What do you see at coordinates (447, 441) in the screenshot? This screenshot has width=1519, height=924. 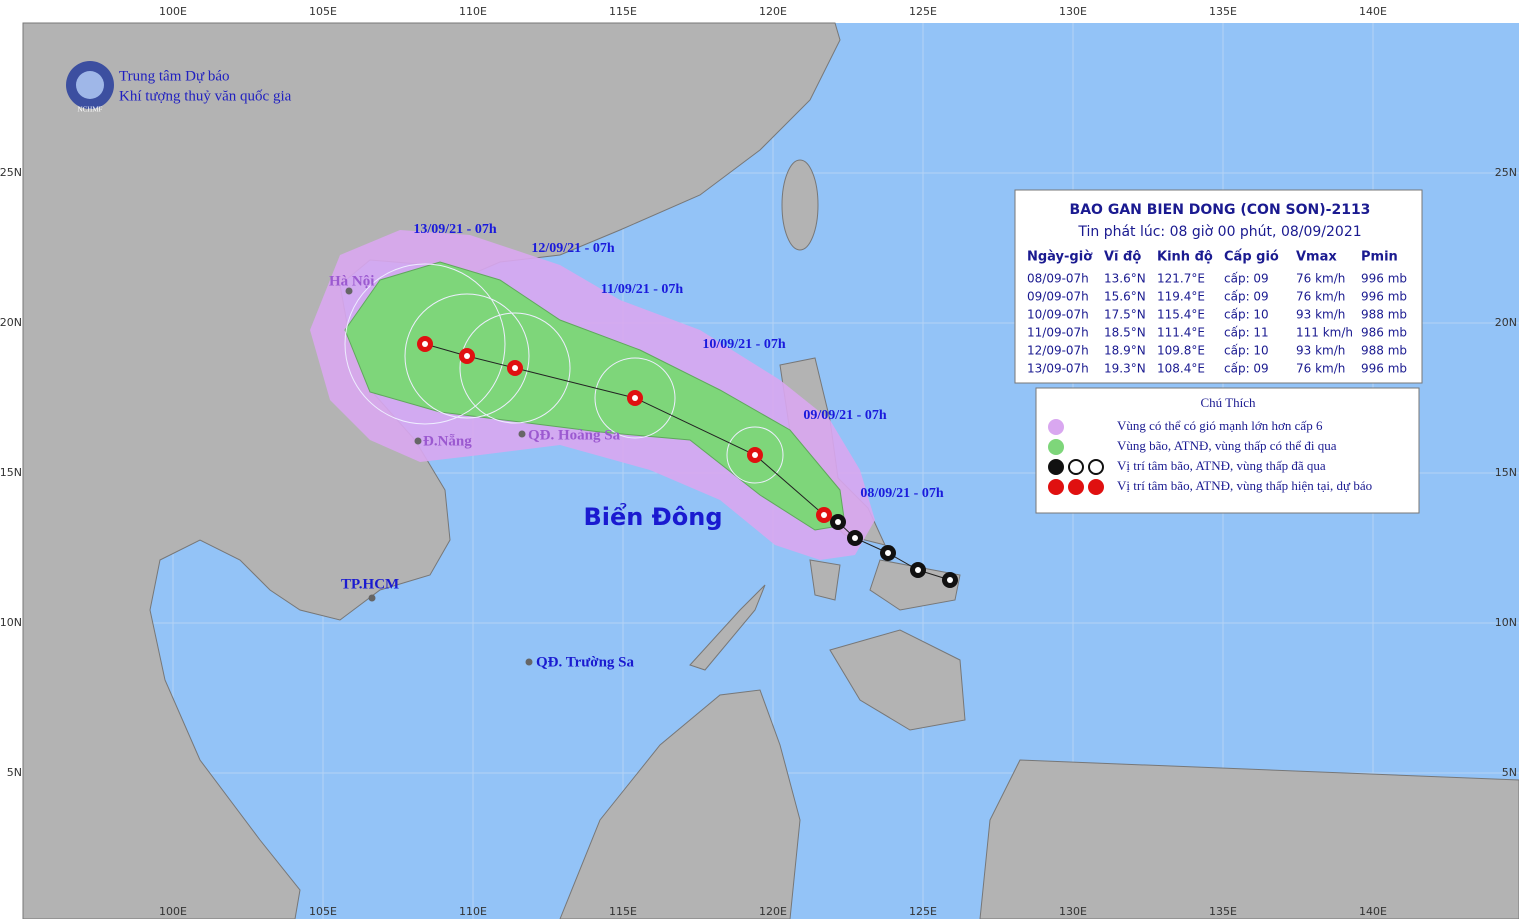 I see `place-name: Đ.Nẵng` at bounding box center [447, 441].